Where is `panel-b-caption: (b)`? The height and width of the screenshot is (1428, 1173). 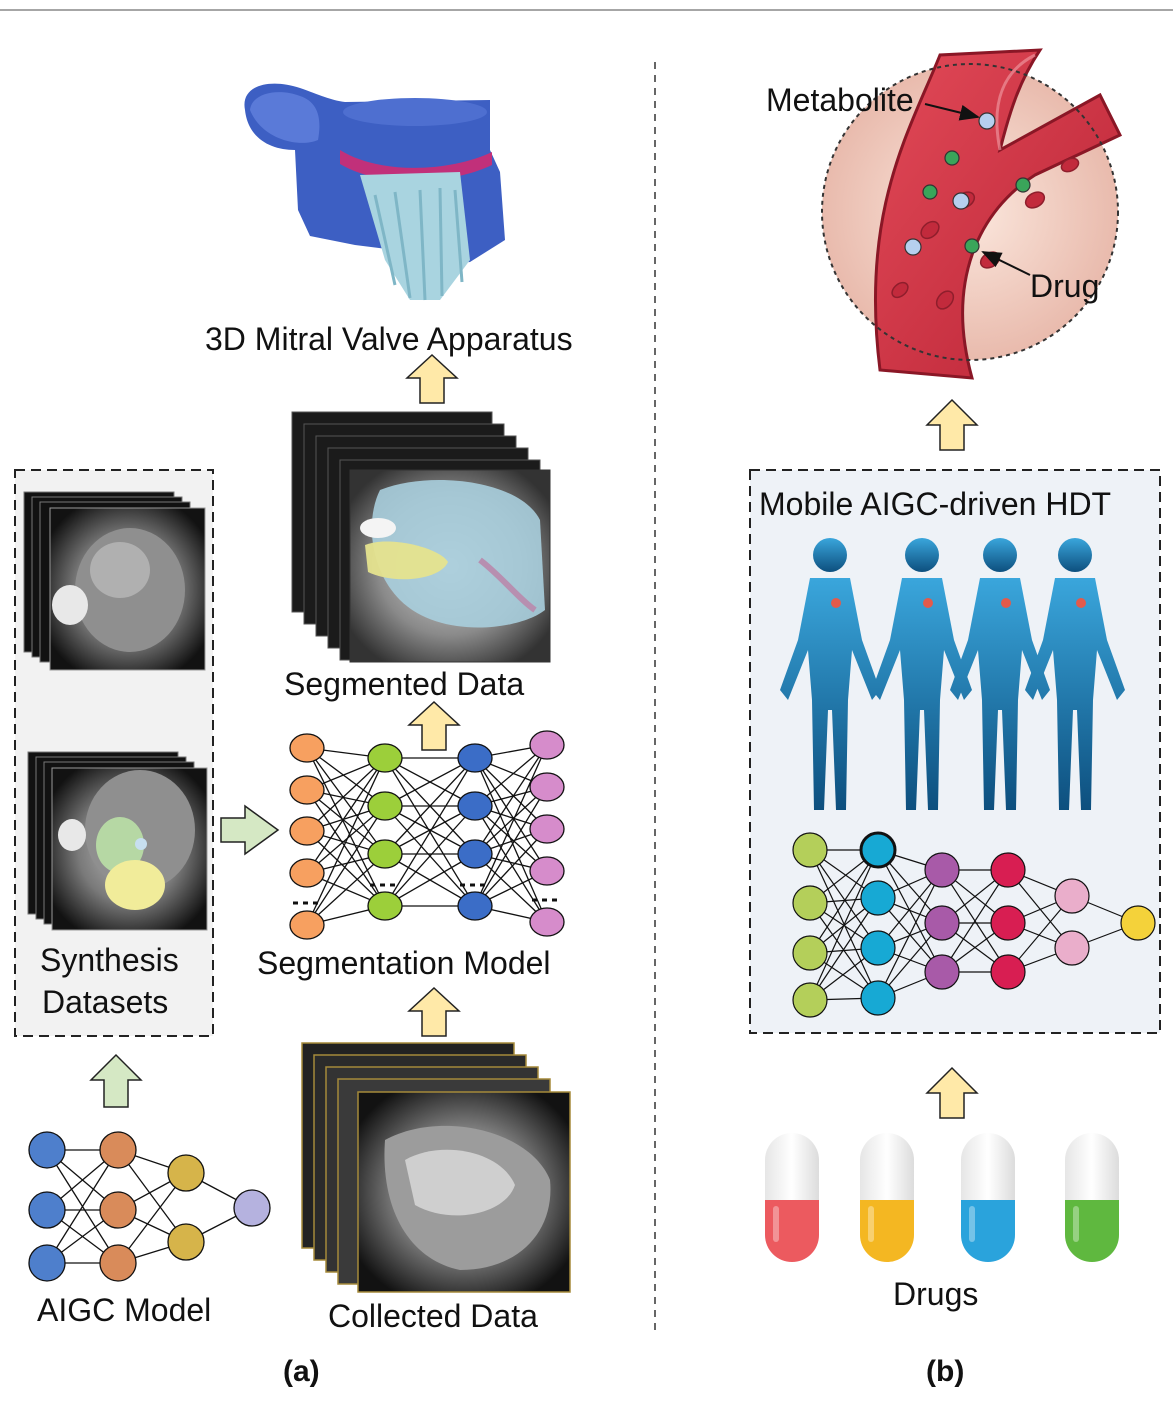
panel-b-caption: (b) is located at coordinates (945, 1371).